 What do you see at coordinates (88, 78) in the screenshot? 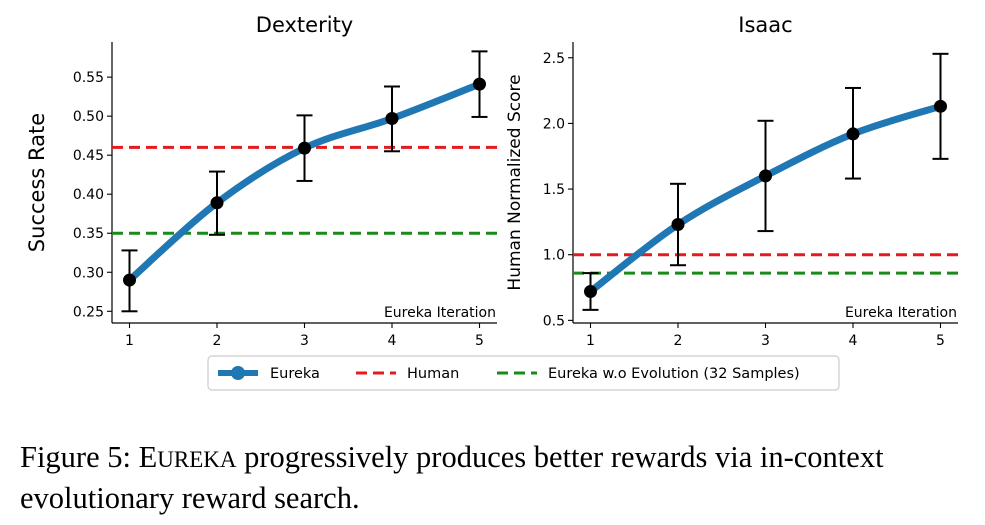
I see `y-tick-label: 0.55` at bounding box center [88, 78].